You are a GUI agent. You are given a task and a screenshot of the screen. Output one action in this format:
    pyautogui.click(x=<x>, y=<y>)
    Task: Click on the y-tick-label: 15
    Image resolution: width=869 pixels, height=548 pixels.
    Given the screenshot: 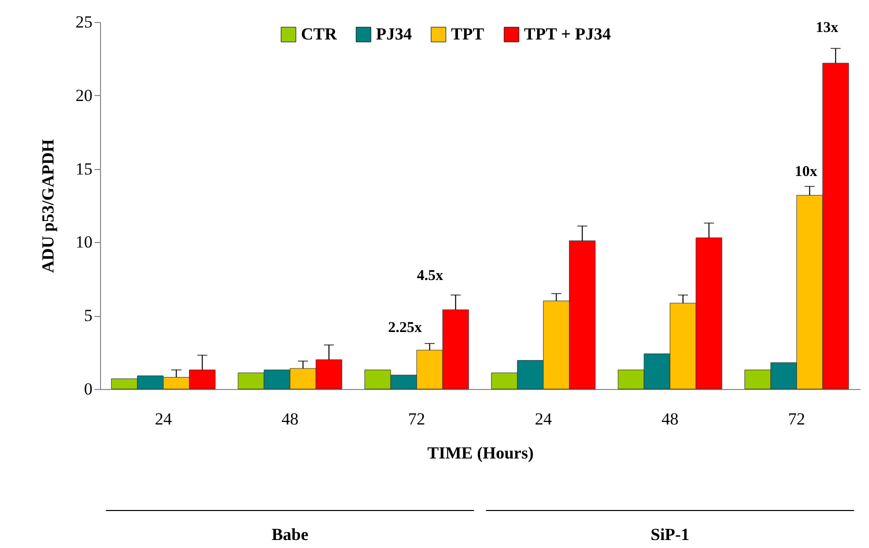 What is the action you would take?
    pyautogui.click(x=84, y=168)
    